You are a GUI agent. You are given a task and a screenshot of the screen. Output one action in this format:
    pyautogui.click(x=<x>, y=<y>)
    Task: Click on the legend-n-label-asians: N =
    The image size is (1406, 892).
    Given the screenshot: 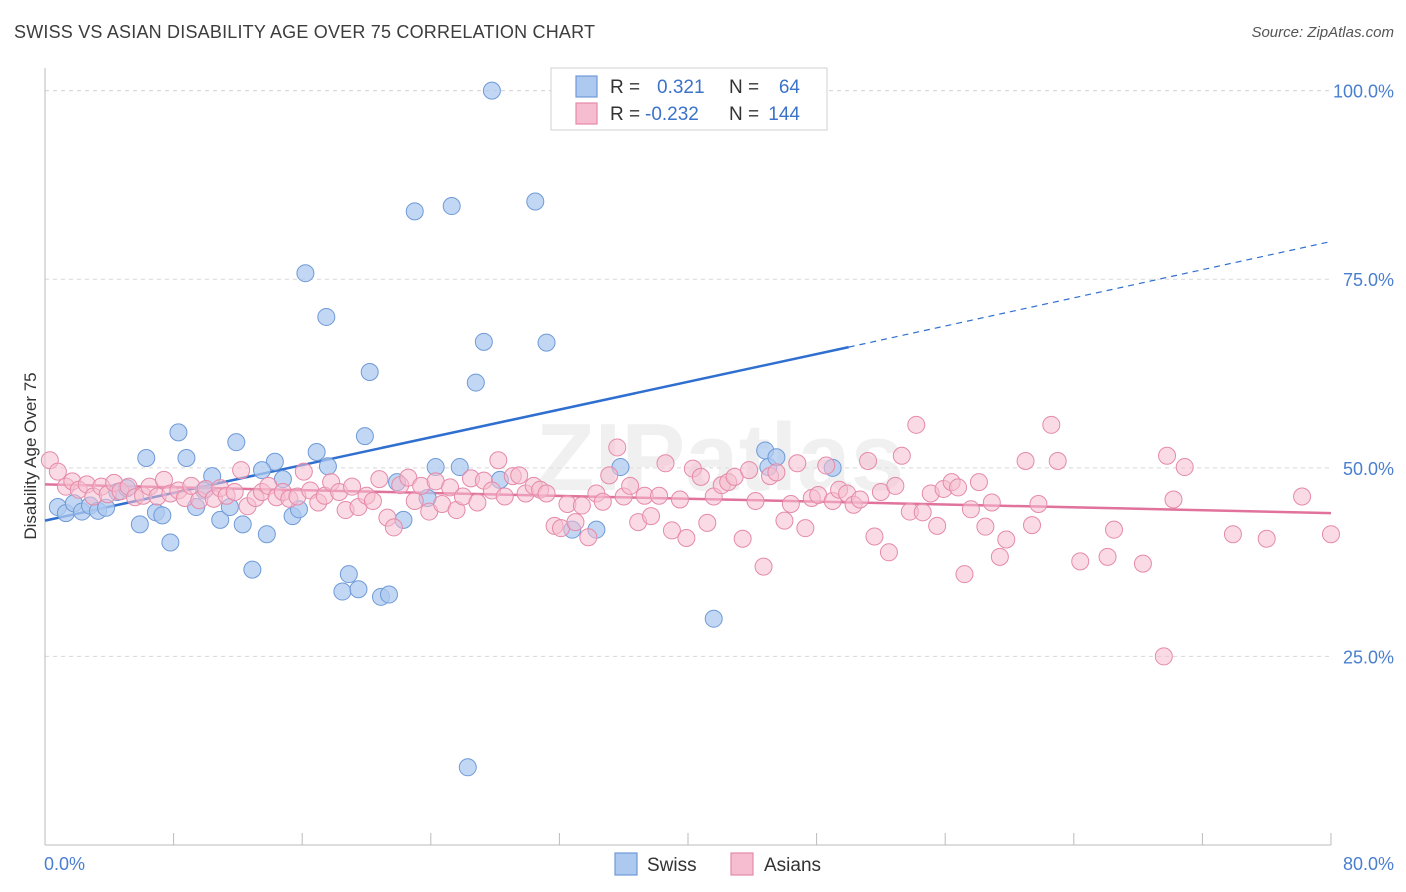 What is the action you would take?
    pyautogui.click(x=744, y=114)
    